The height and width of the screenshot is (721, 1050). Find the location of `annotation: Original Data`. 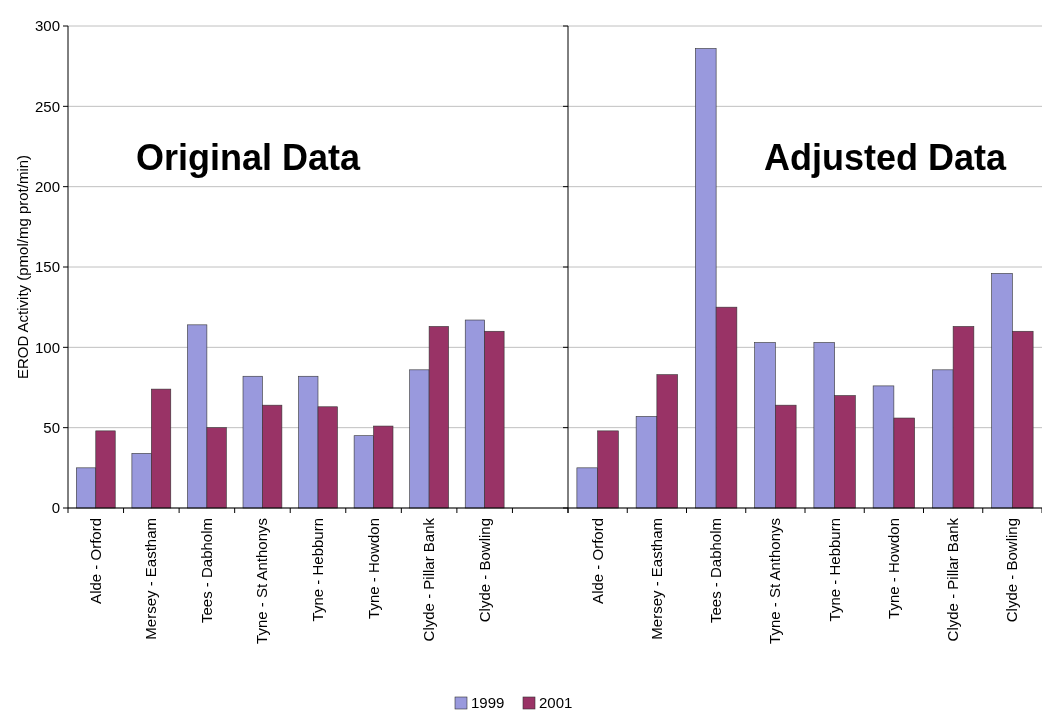

annotation: Original Data is located at coordinates (248, 157).